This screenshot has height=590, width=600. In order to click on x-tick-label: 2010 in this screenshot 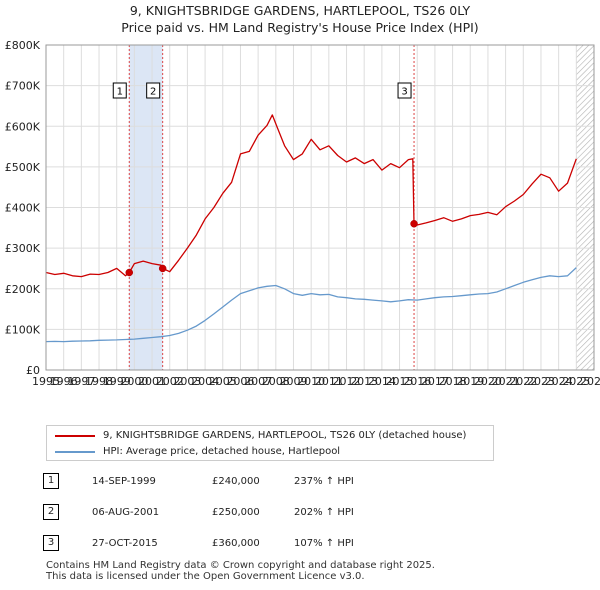, I will do `click(311, 381)`.